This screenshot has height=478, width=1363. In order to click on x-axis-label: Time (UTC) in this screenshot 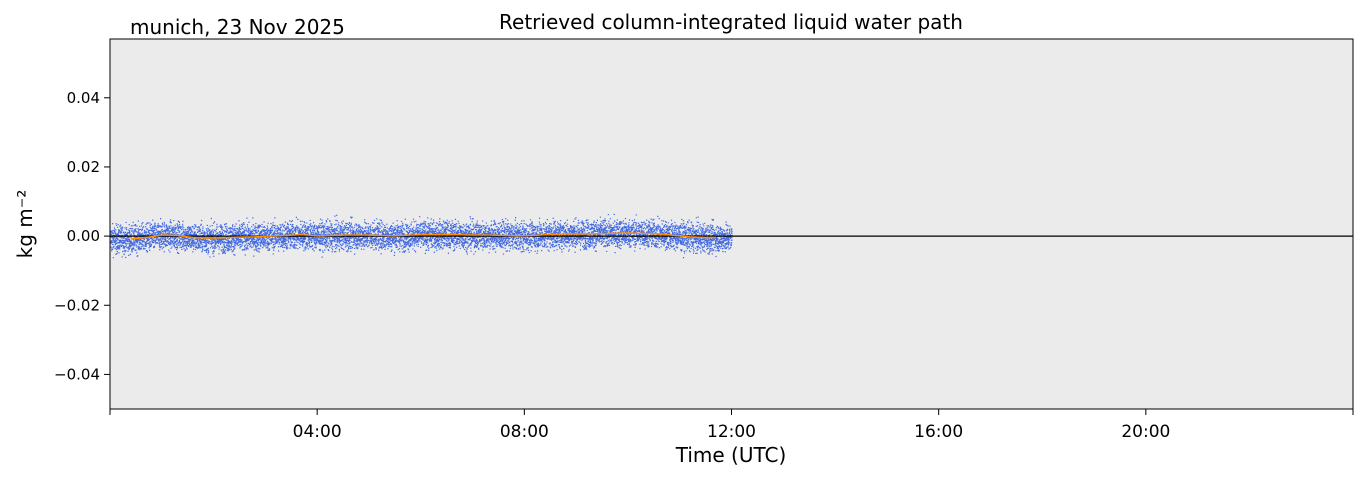, I will do `click(731, 455)`.